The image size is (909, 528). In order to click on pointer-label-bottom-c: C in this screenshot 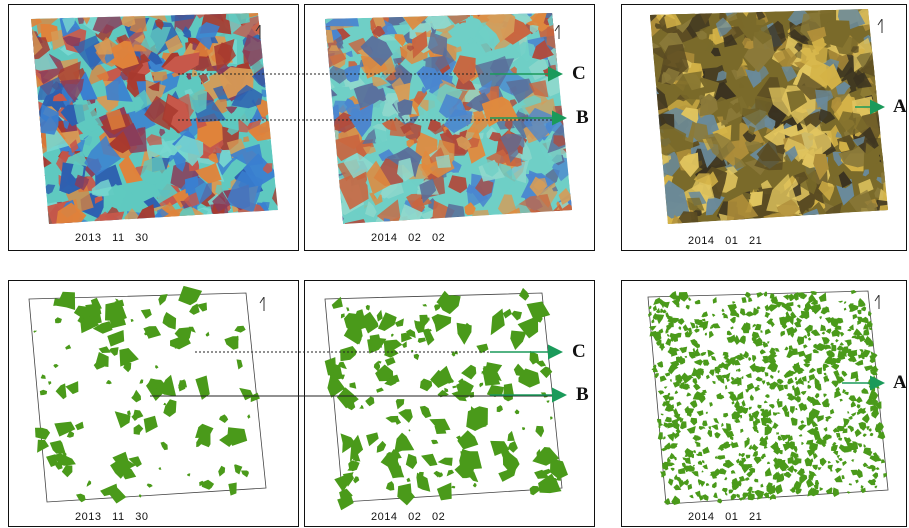, I will do `click(579, 351)`.